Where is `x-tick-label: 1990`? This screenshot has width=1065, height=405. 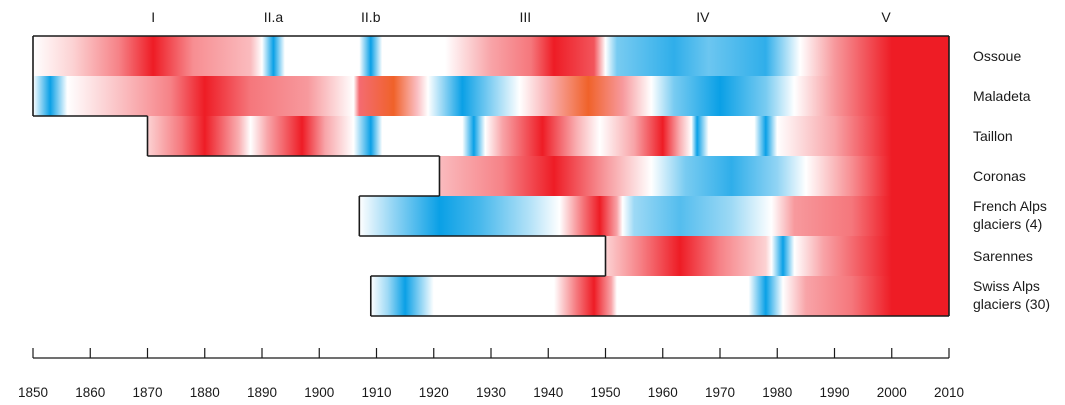 x-tick-label: 1990 is located at coordinates (834, 392).